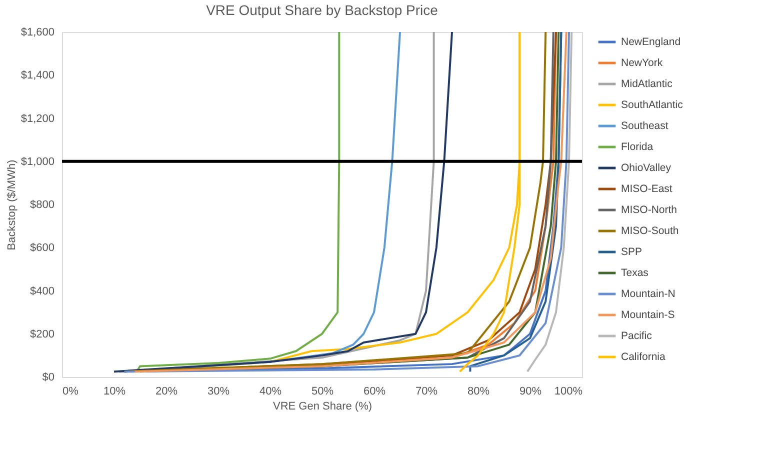 The height and width of the screenshot is (454, 759). What do you see at coordinates (530, 392) in the screenshot?
I see `x-tick-label: 90%` at bounding box center [530, 392].